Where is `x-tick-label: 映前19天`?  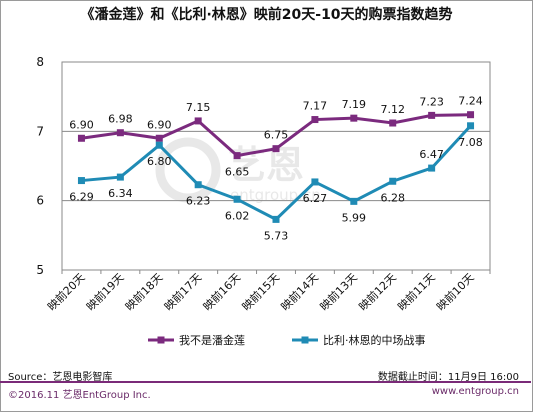 x-tick-label: 映前19天 is located at coordinates (104, 291).